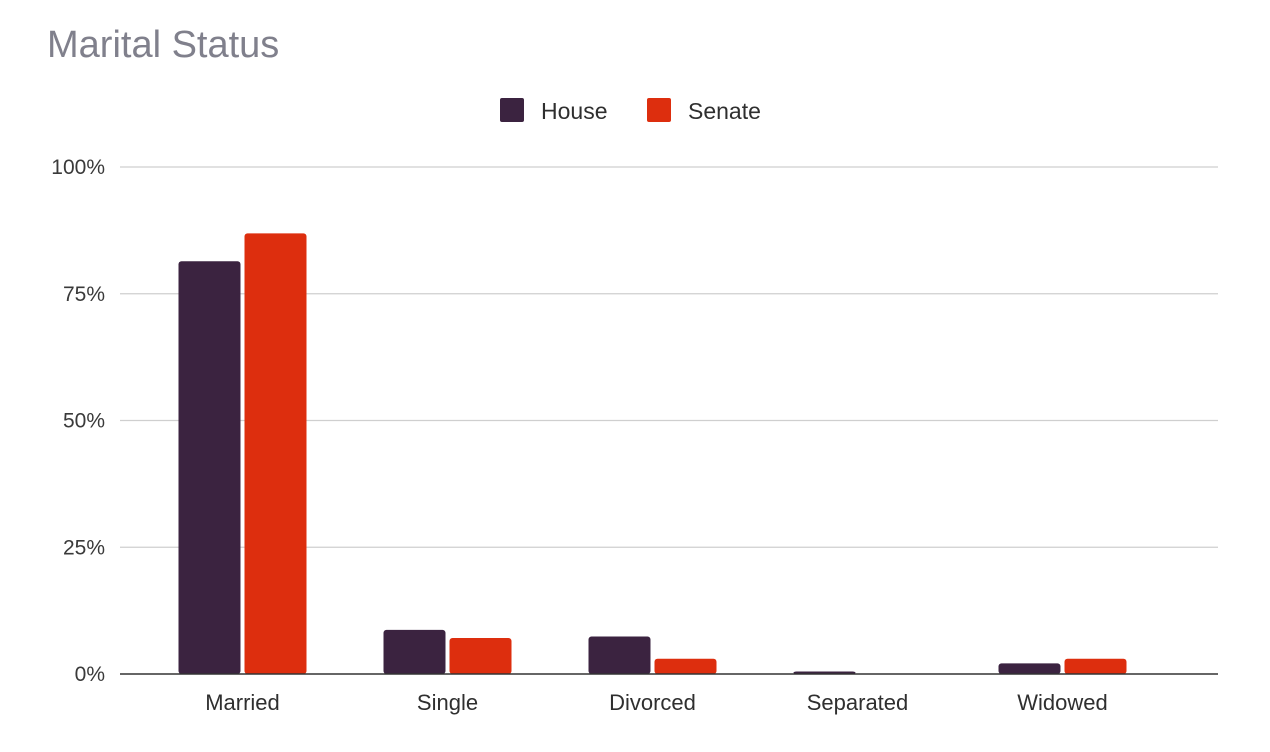  Describe the element at coordinates (90, 674) in the screenshot. I see `y-tick-label: 0%` at that location.